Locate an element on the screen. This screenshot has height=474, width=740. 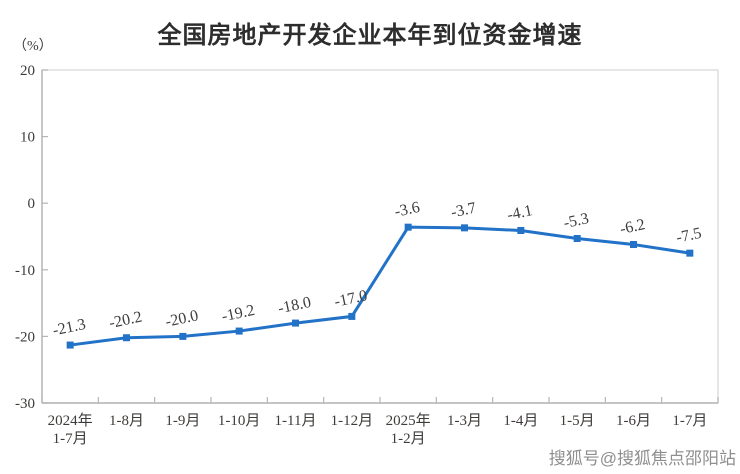
data-label: -4.1 is located at coordinates (520, 213).